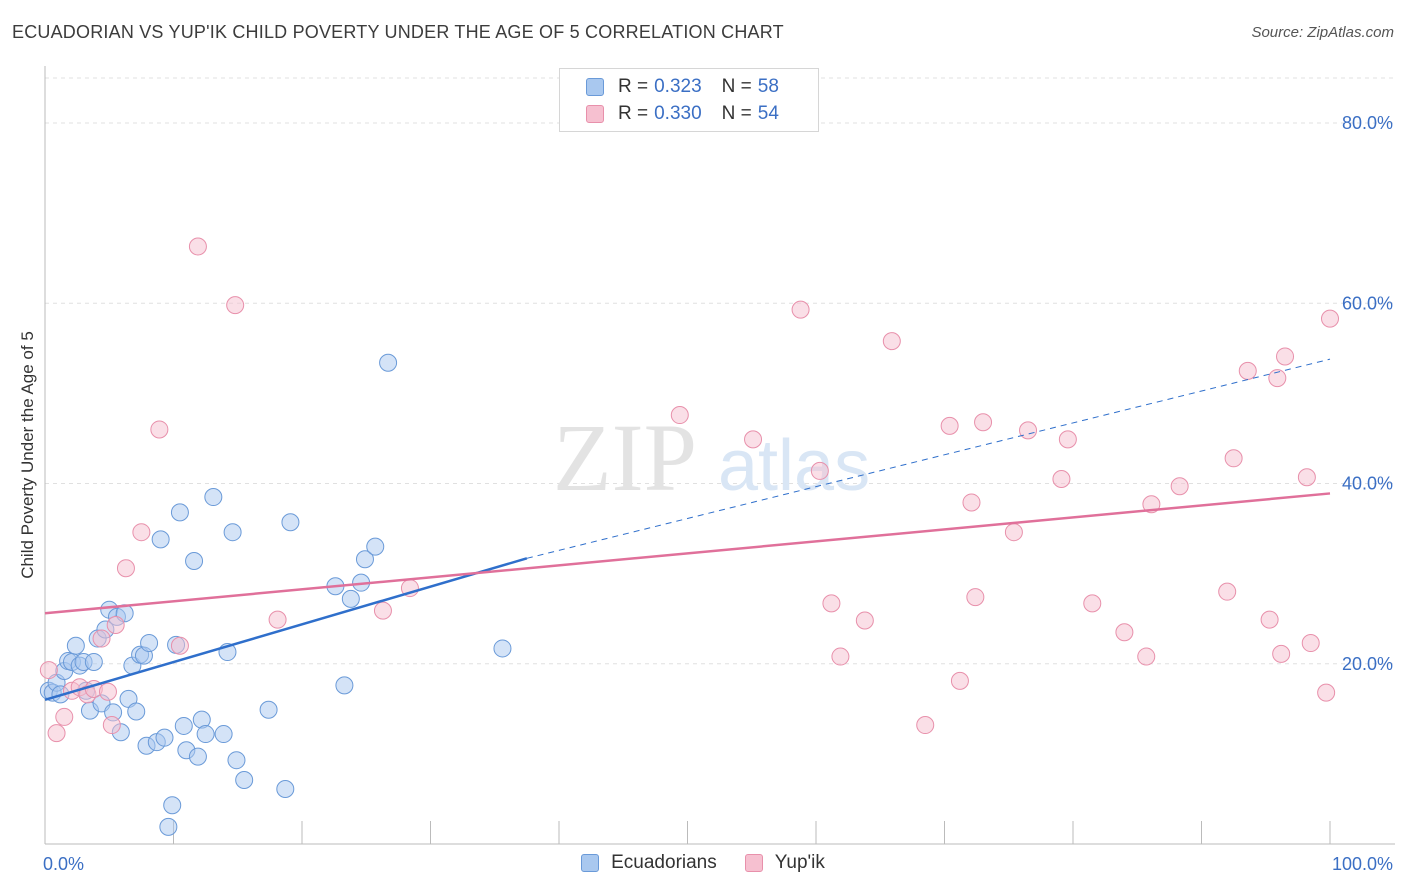  What do you see at coordinates (799, 862) in the screenshot?
I see `bottom-legend-label: Yup'ik` at bounding box center [799, 862].